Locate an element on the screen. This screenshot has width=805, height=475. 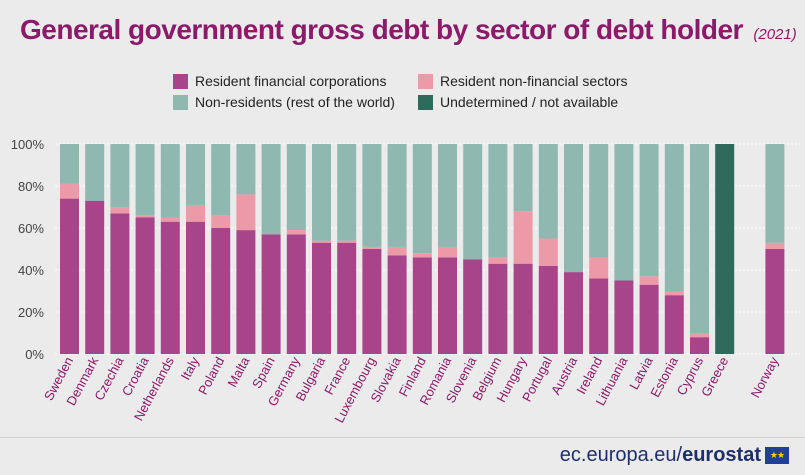
legend-label: Non-residents (rest of the world) is located at coordinates (295, 102).